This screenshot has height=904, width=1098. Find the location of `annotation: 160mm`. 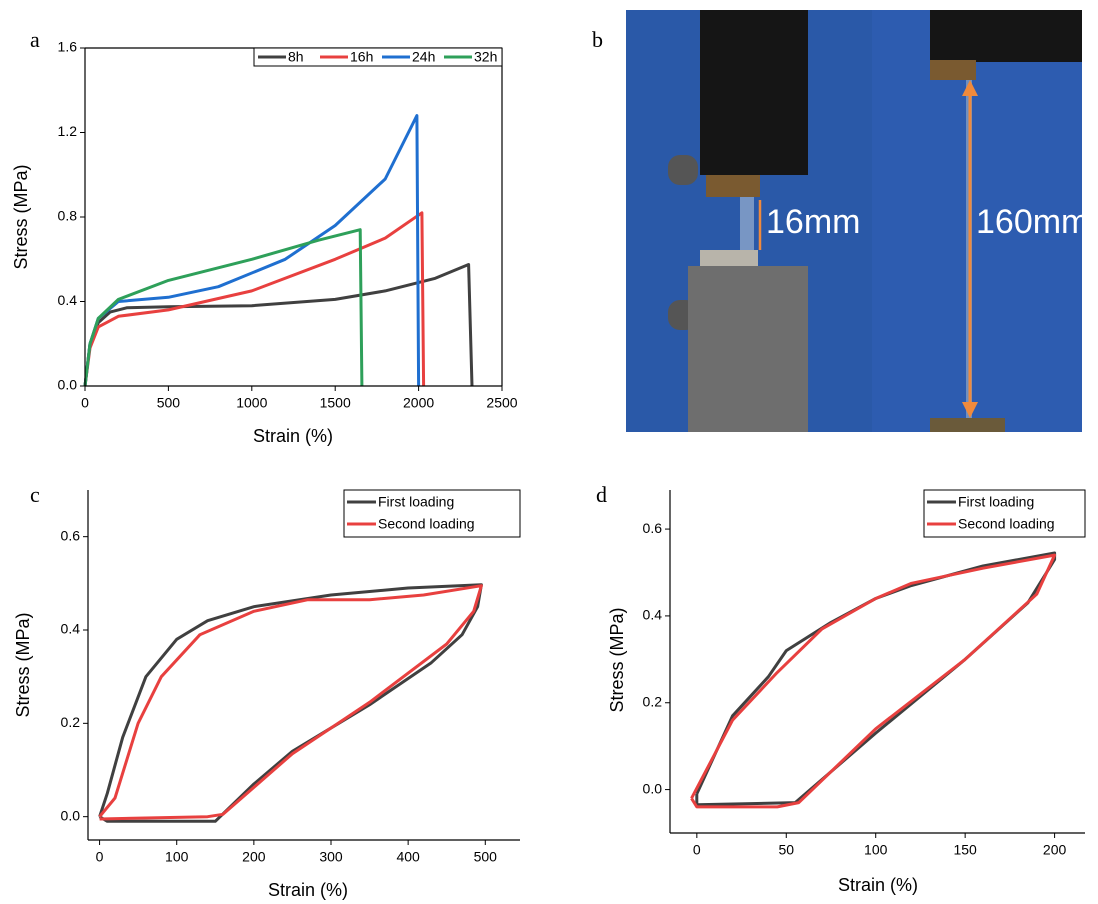

annotation: 160mm is located at coordinates (1032, 222).